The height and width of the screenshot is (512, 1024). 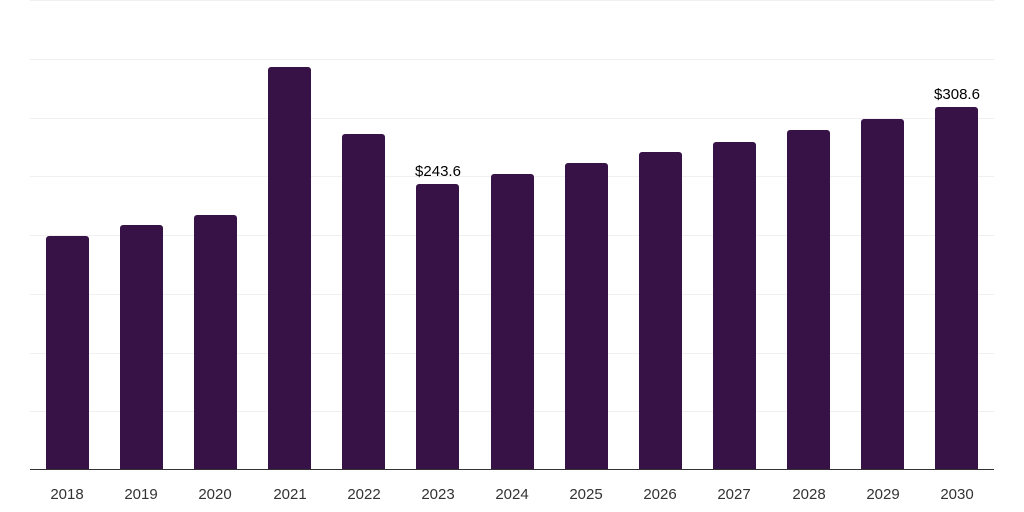 I want to click on bar-2028, so click(x=808, y=300).